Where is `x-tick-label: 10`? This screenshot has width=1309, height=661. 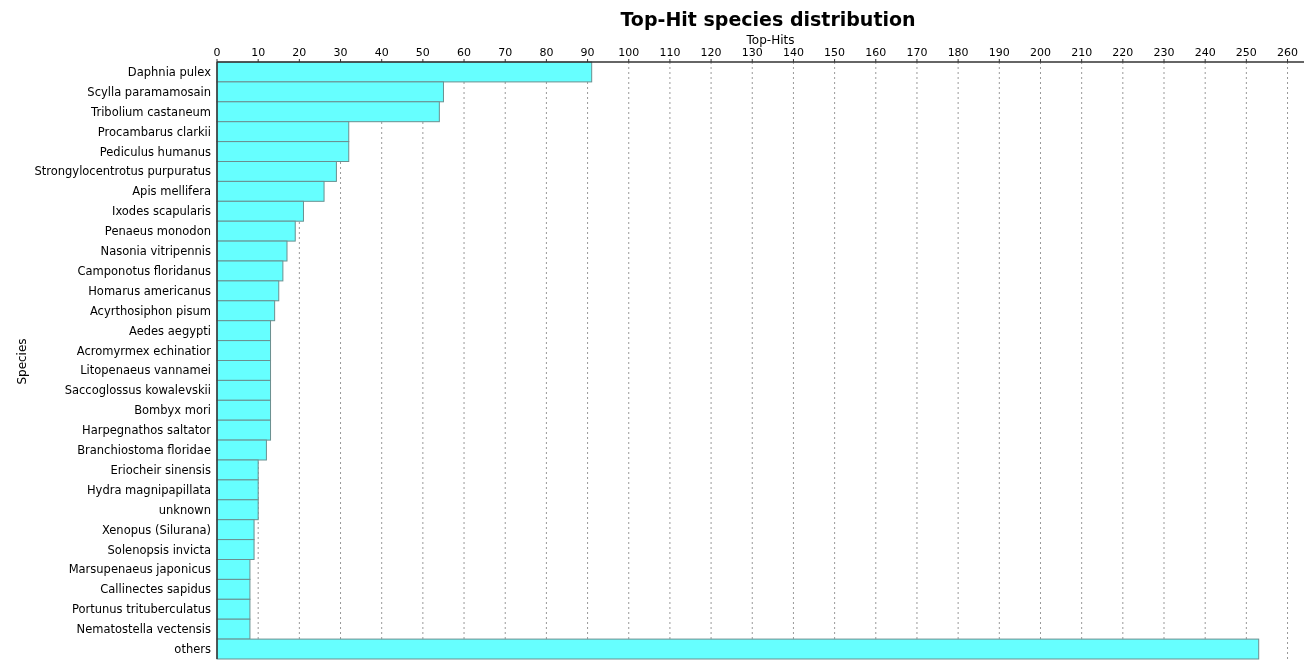 x-tick-label: 10 is located at coordinates (258, 52).